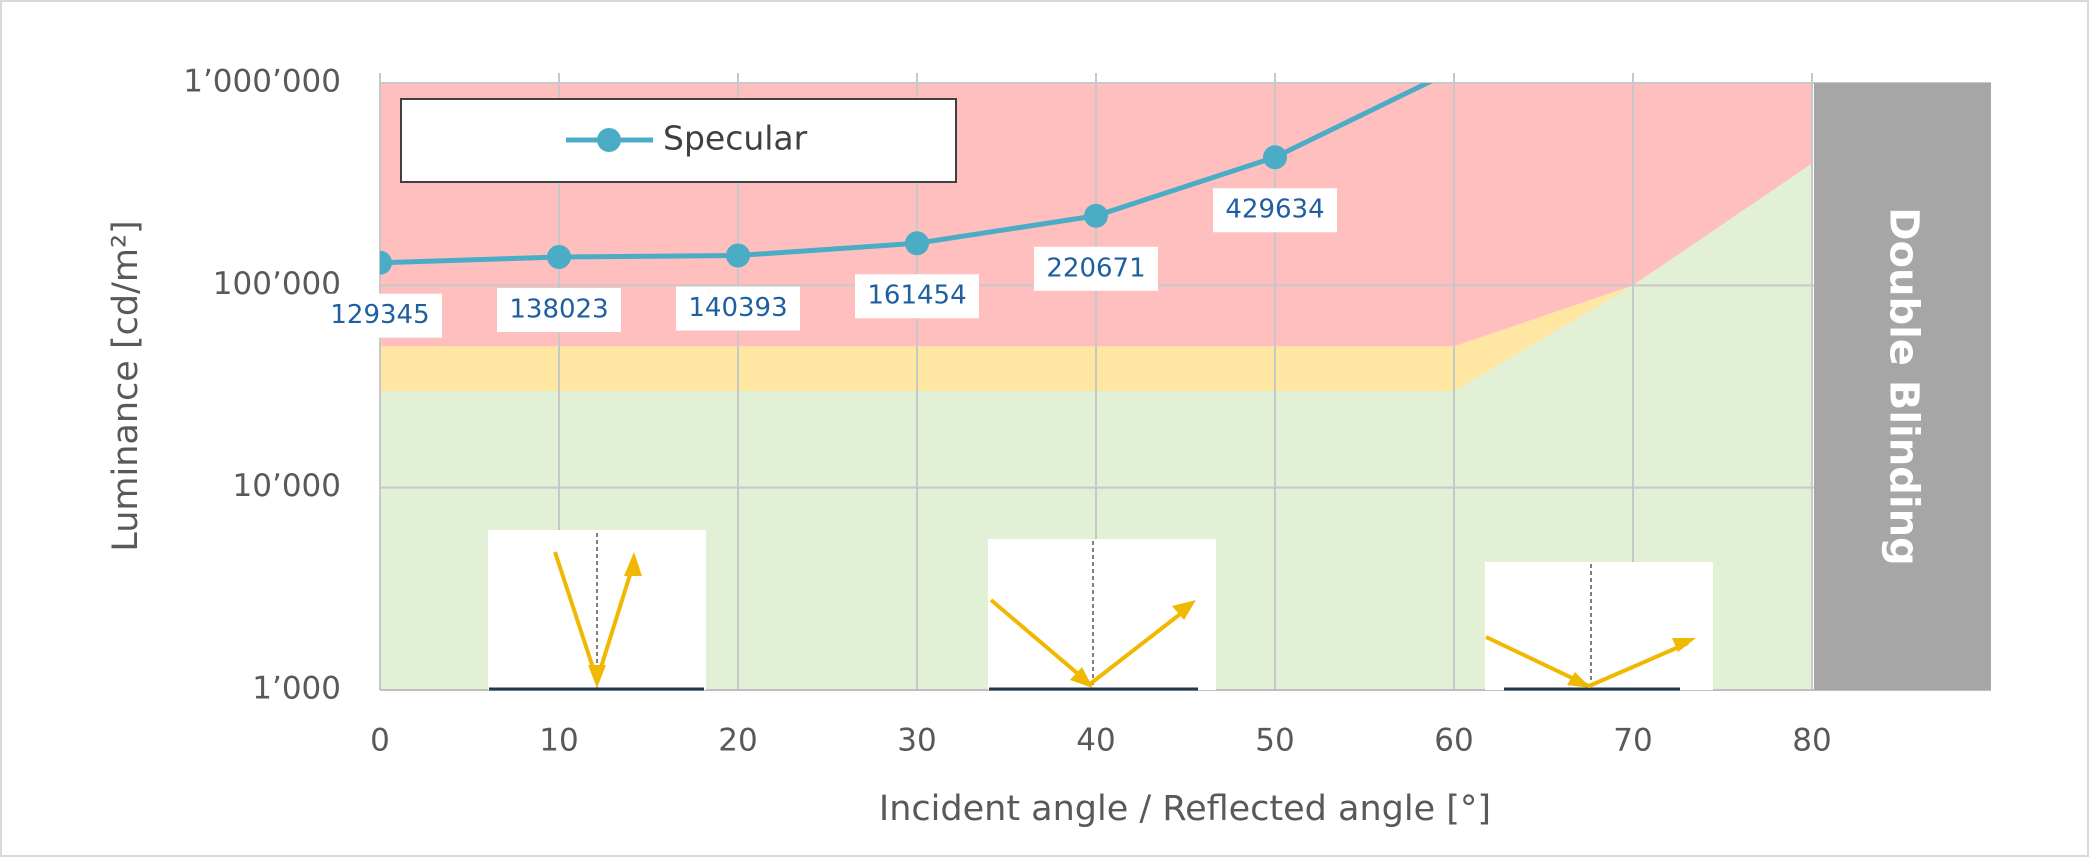 Image resolution: width=2089 pixels, height=857 pixels. Describe the element at coordinates (1185, 809) in the screenshot. I see `x-axis-title: Incident angle / Reflected angle [°]` at that location.